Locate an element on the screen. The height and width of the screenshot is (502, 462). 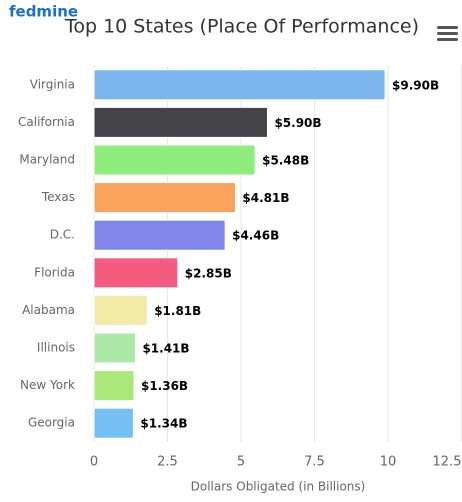
data-label: $4.81B is located at coordinates (265, 198).